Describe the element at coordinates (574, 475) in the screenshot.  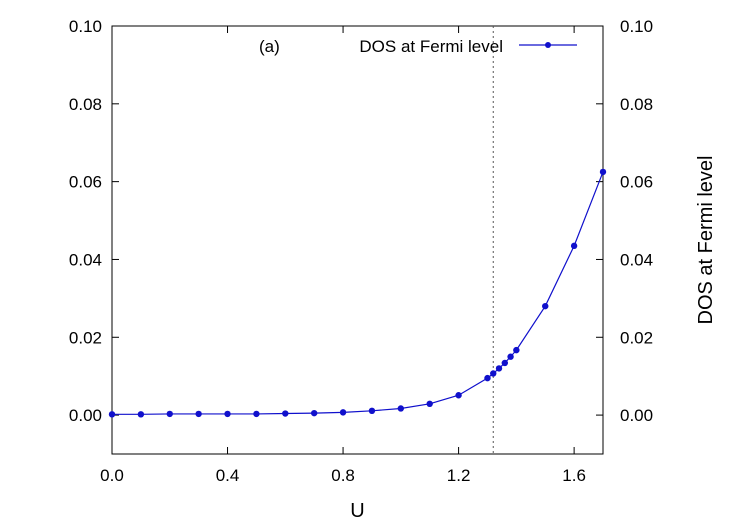
I see `x-tick-label: 1.6` at that location.